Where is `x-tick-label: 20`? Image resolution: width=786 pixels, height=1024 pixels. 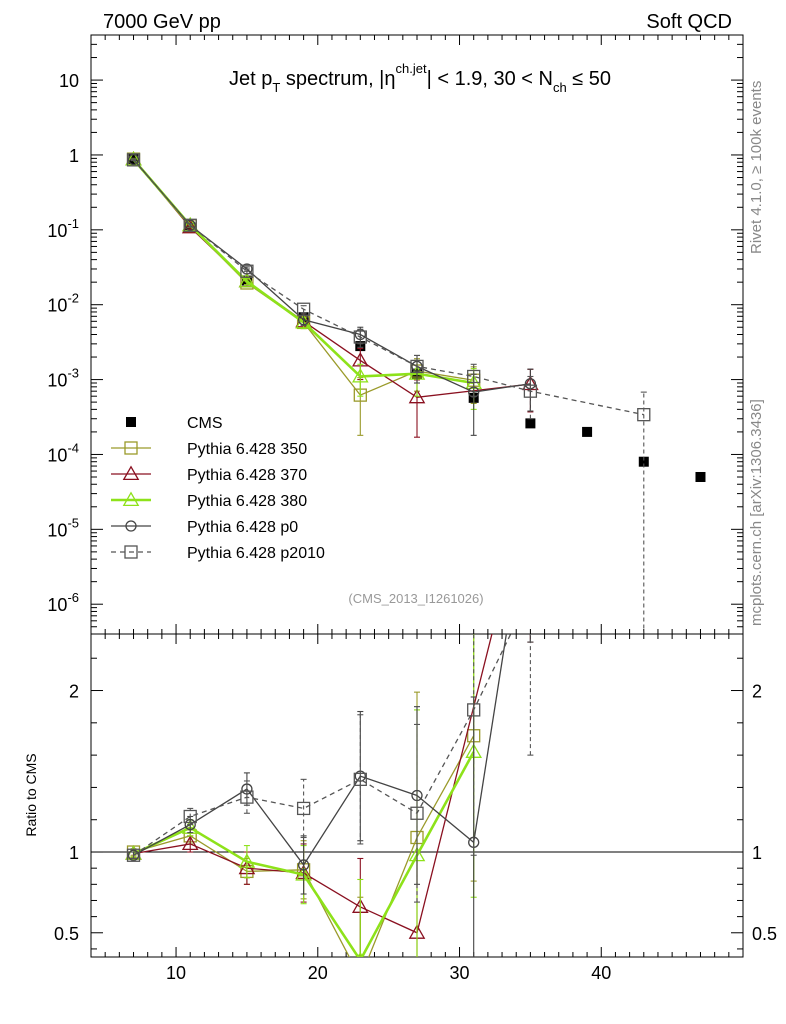 x-tick-label: 20 is located at coordinates (318, 973).